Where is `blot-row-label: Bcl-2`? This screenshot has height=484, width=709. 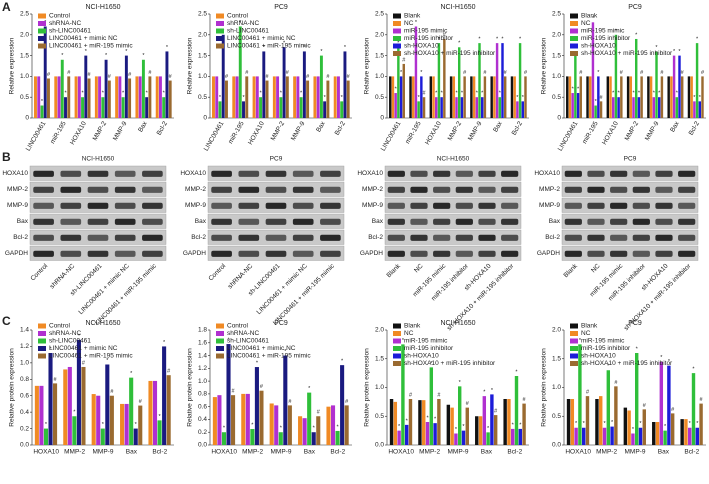 blot-row-label: Bcl-2 is located at coordinates (20, 237).